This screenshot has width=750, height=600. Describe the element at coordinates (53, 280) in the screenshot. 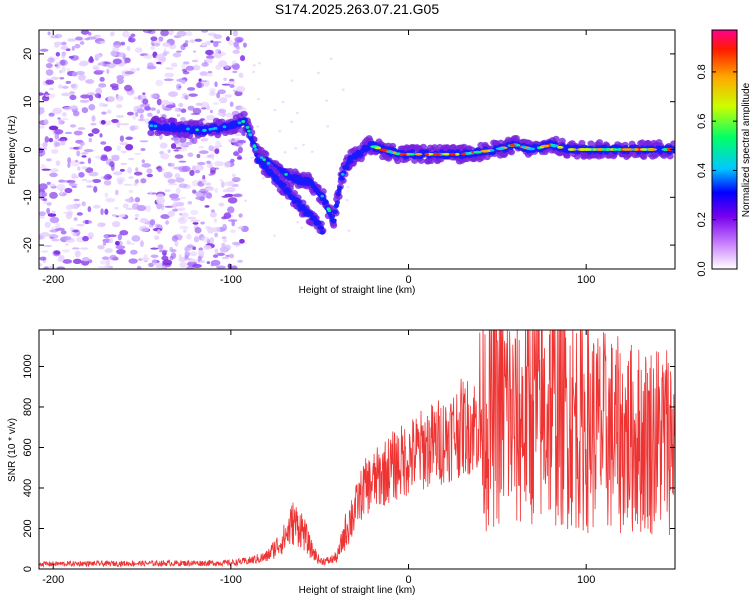

I see `x-tick-label: -200` at that location.